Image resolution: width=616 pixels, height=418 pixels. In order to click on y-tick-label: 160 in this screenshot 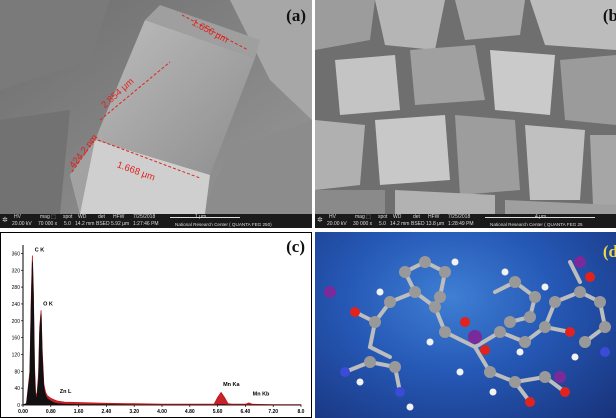, I will do `click(16, 339)`.